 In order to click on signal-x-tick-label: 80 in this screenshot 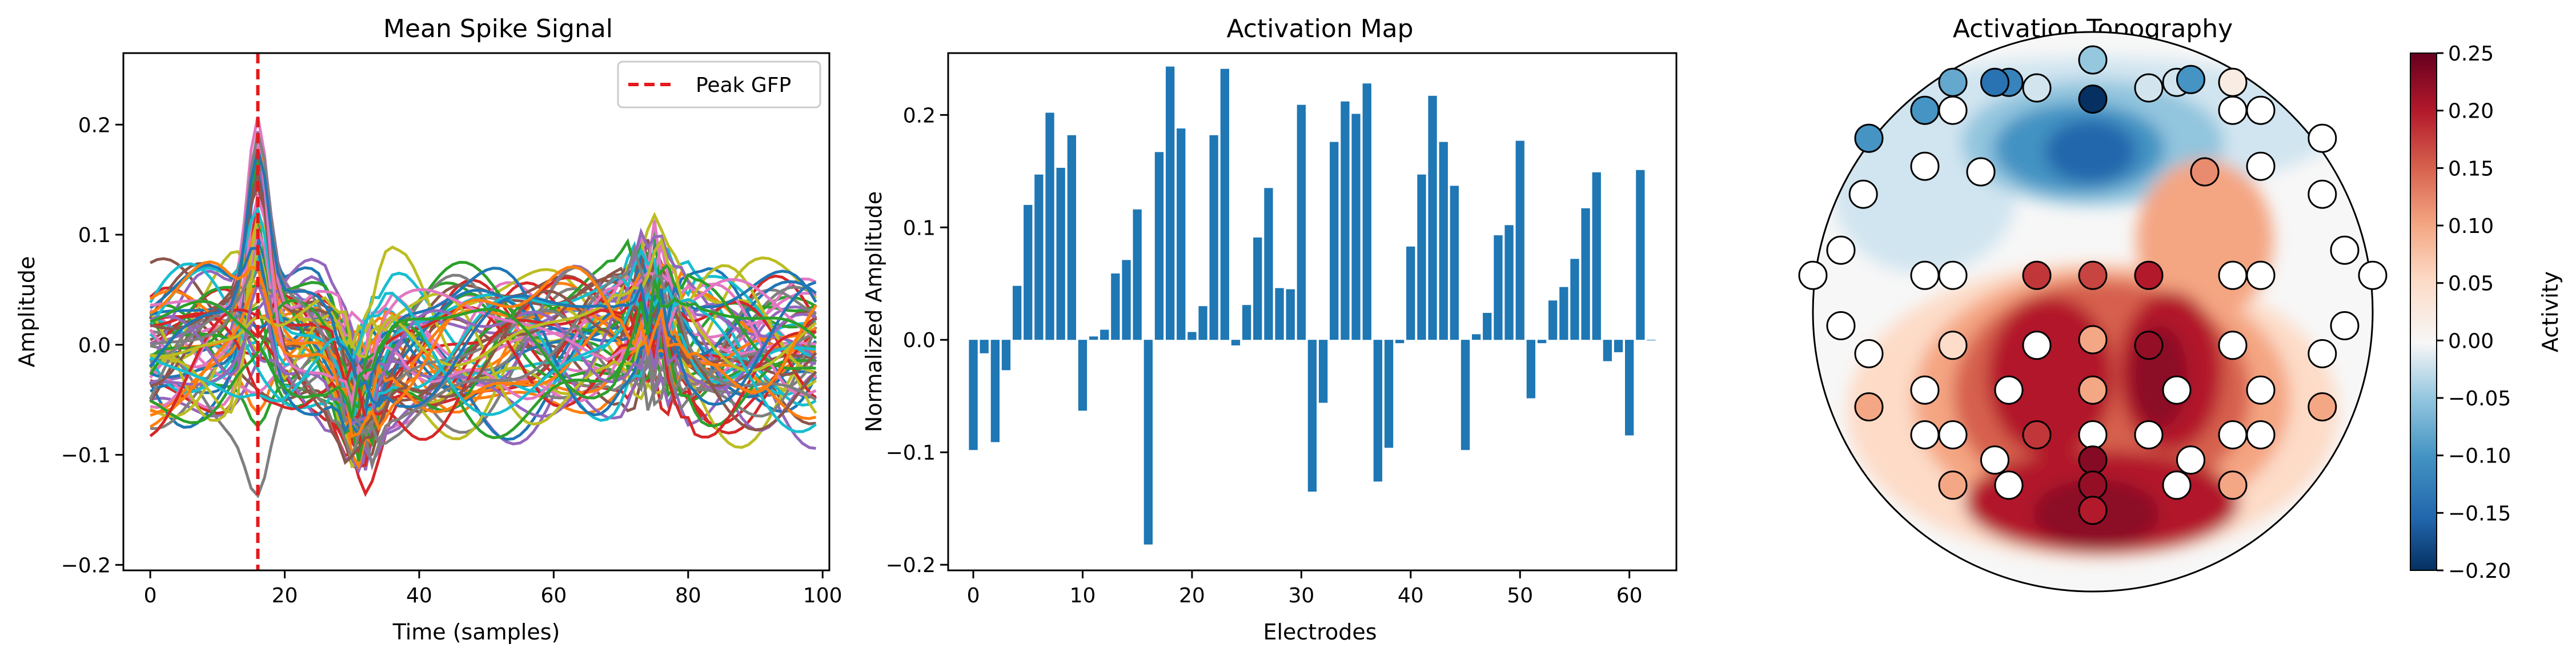, I will do `click(688, 595)`.